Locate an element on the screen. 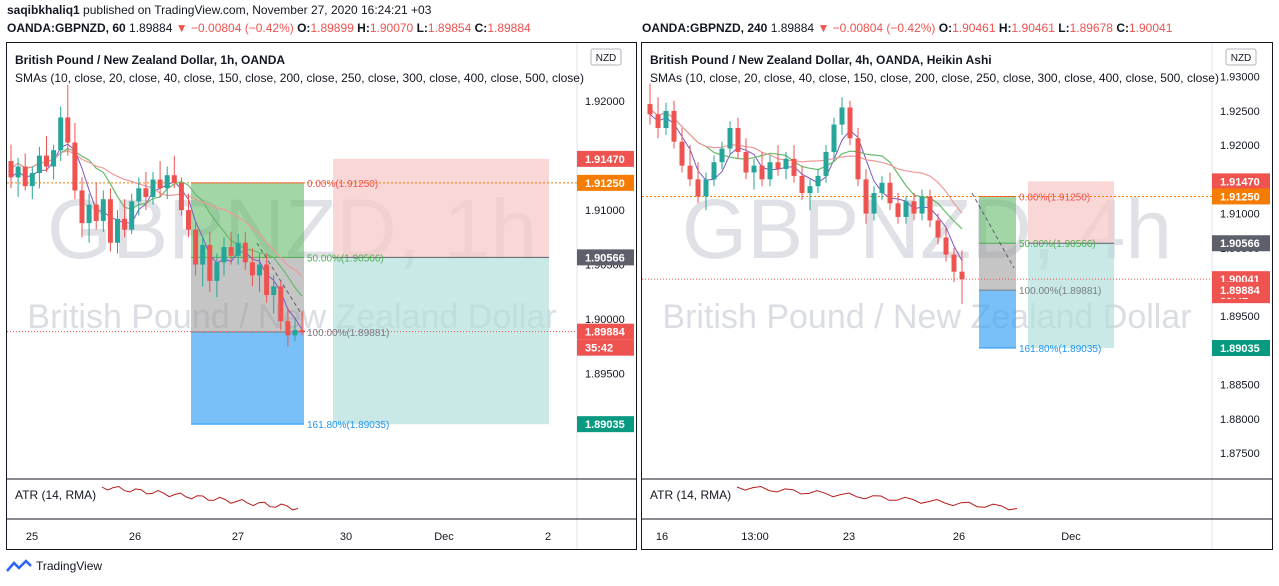 This screenshot has width=1279, height=586. close-value: 1.90041 is located at coordinates (1150, 28).